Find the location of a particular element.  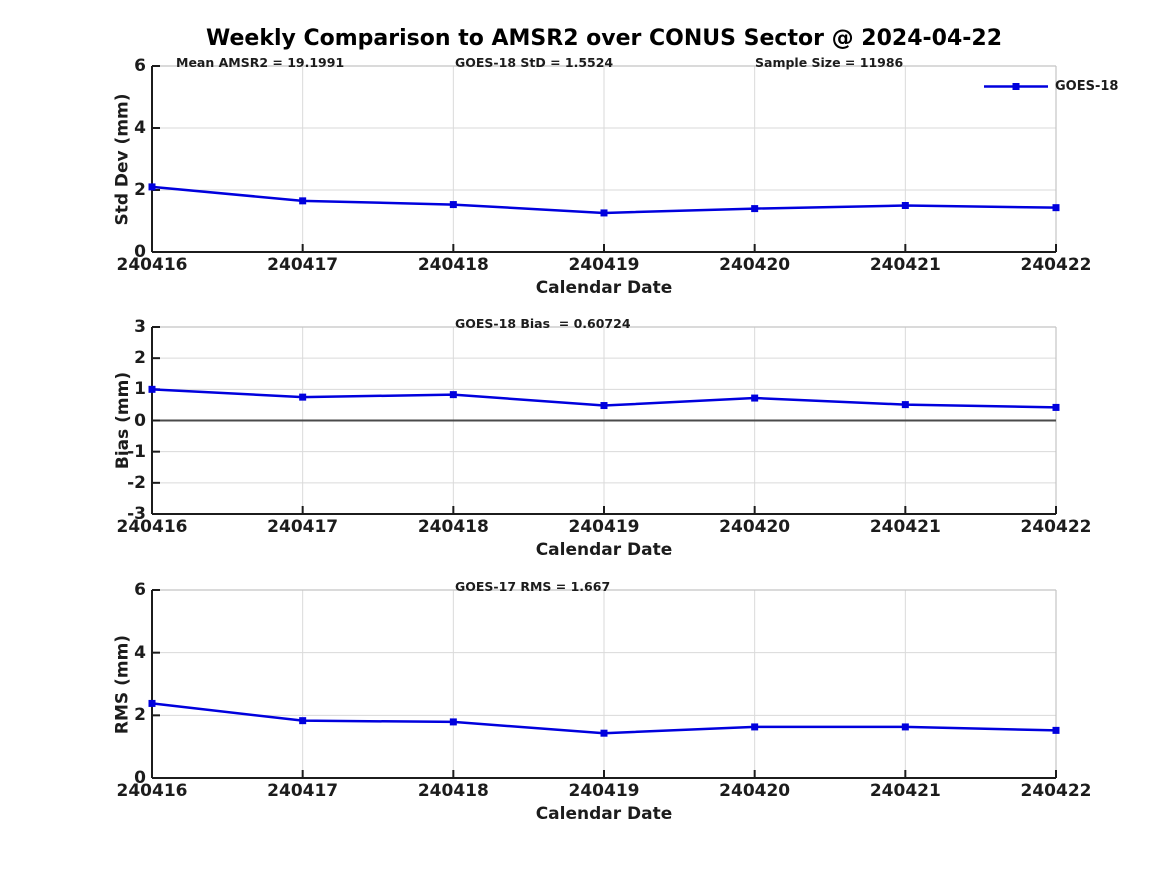

legend-label: GOES-18 is located at coordinates (1087, 86).